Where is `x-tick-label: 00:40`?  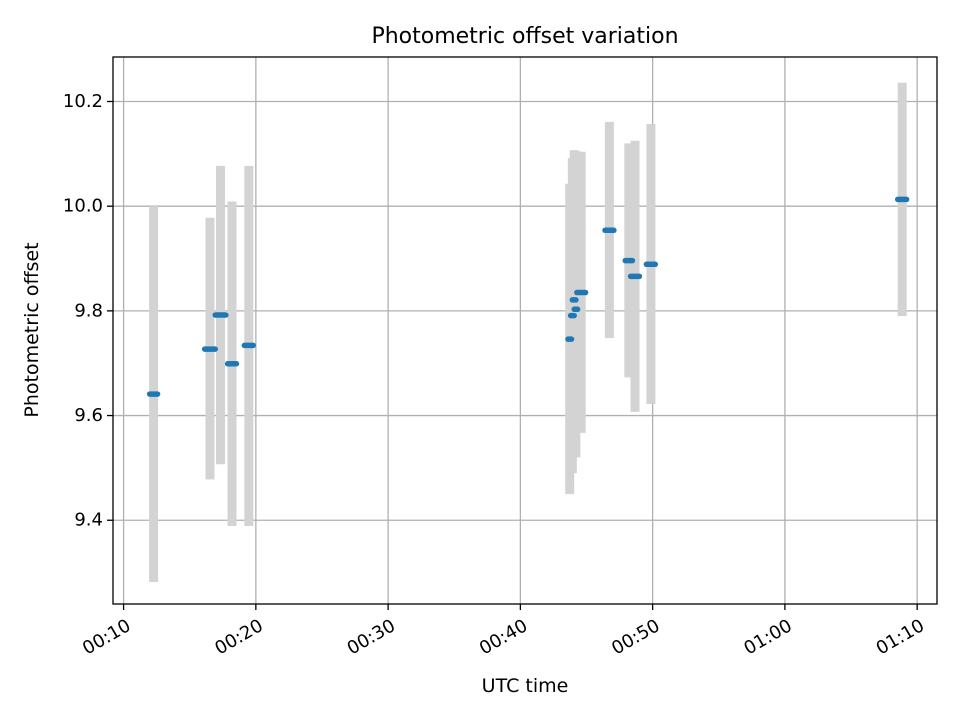 x-tick-label: 00:40 is located at coordinates (503, 637).